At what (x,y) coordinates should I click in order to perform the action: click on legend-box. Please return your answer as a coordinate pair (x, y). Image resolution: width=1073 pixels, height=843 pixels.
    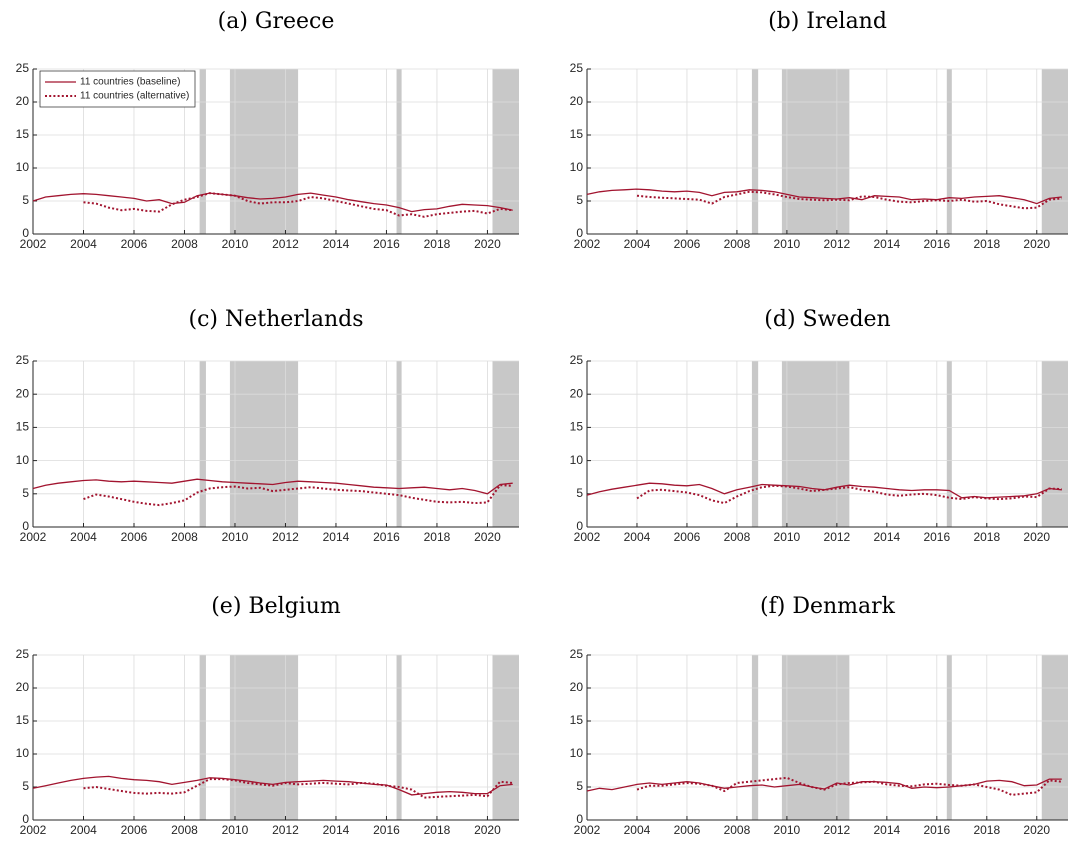
    Looking at the image, I should click on (117, 89).